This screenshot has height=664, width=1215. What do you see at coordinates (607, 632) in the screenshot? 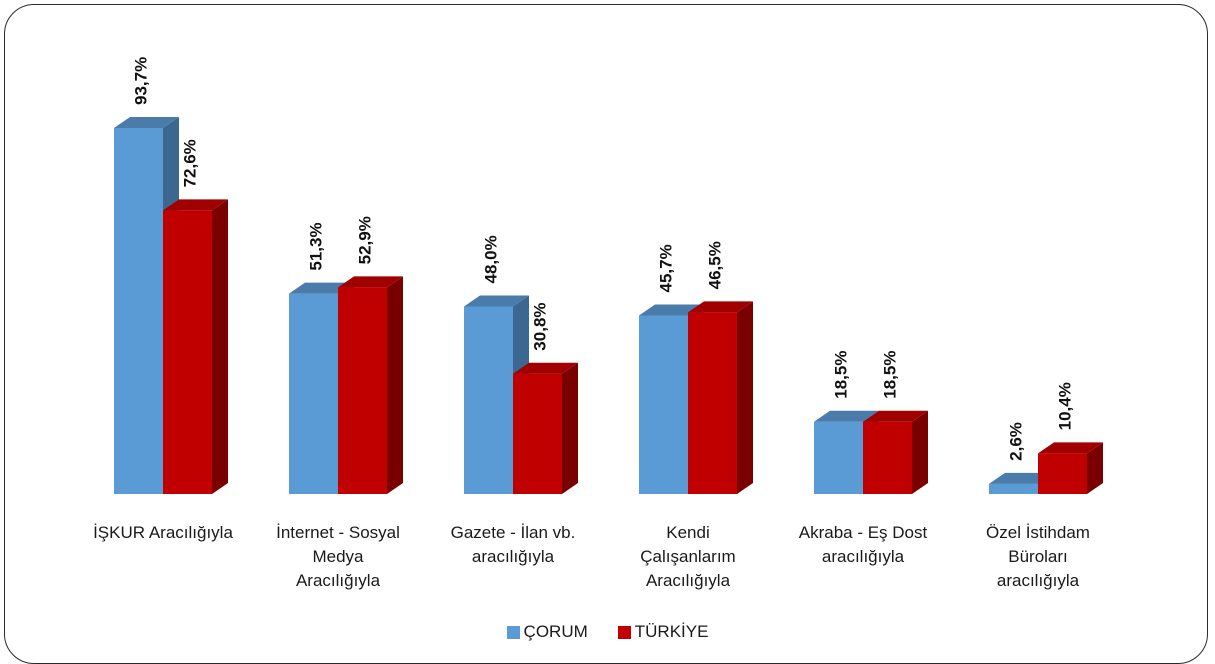
I see `legend: ÇORUM TÜRKİYE` at bounding box center [607, 632].